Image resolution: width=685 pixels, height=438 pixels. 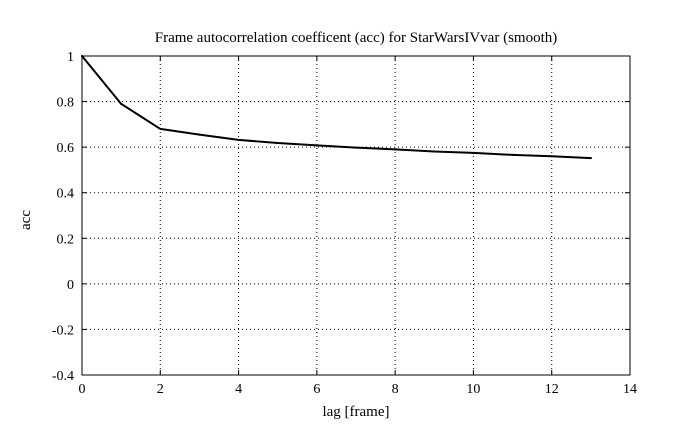 What do you see at coordinates (66, 239) in the screenshot?
I see `y-tick-label: 0.2` at bounding box center [66, 239].